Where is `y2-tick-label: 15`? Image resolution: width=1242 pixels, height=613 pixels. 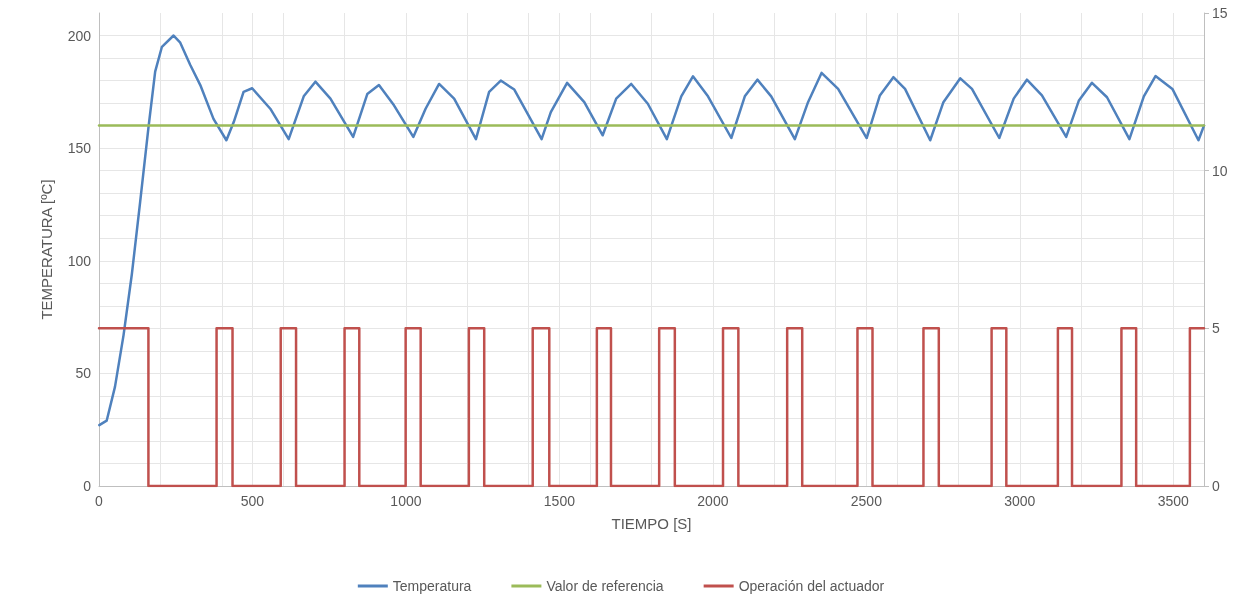 y2-tick-label: 15 is located at coordinates (1220, 13).